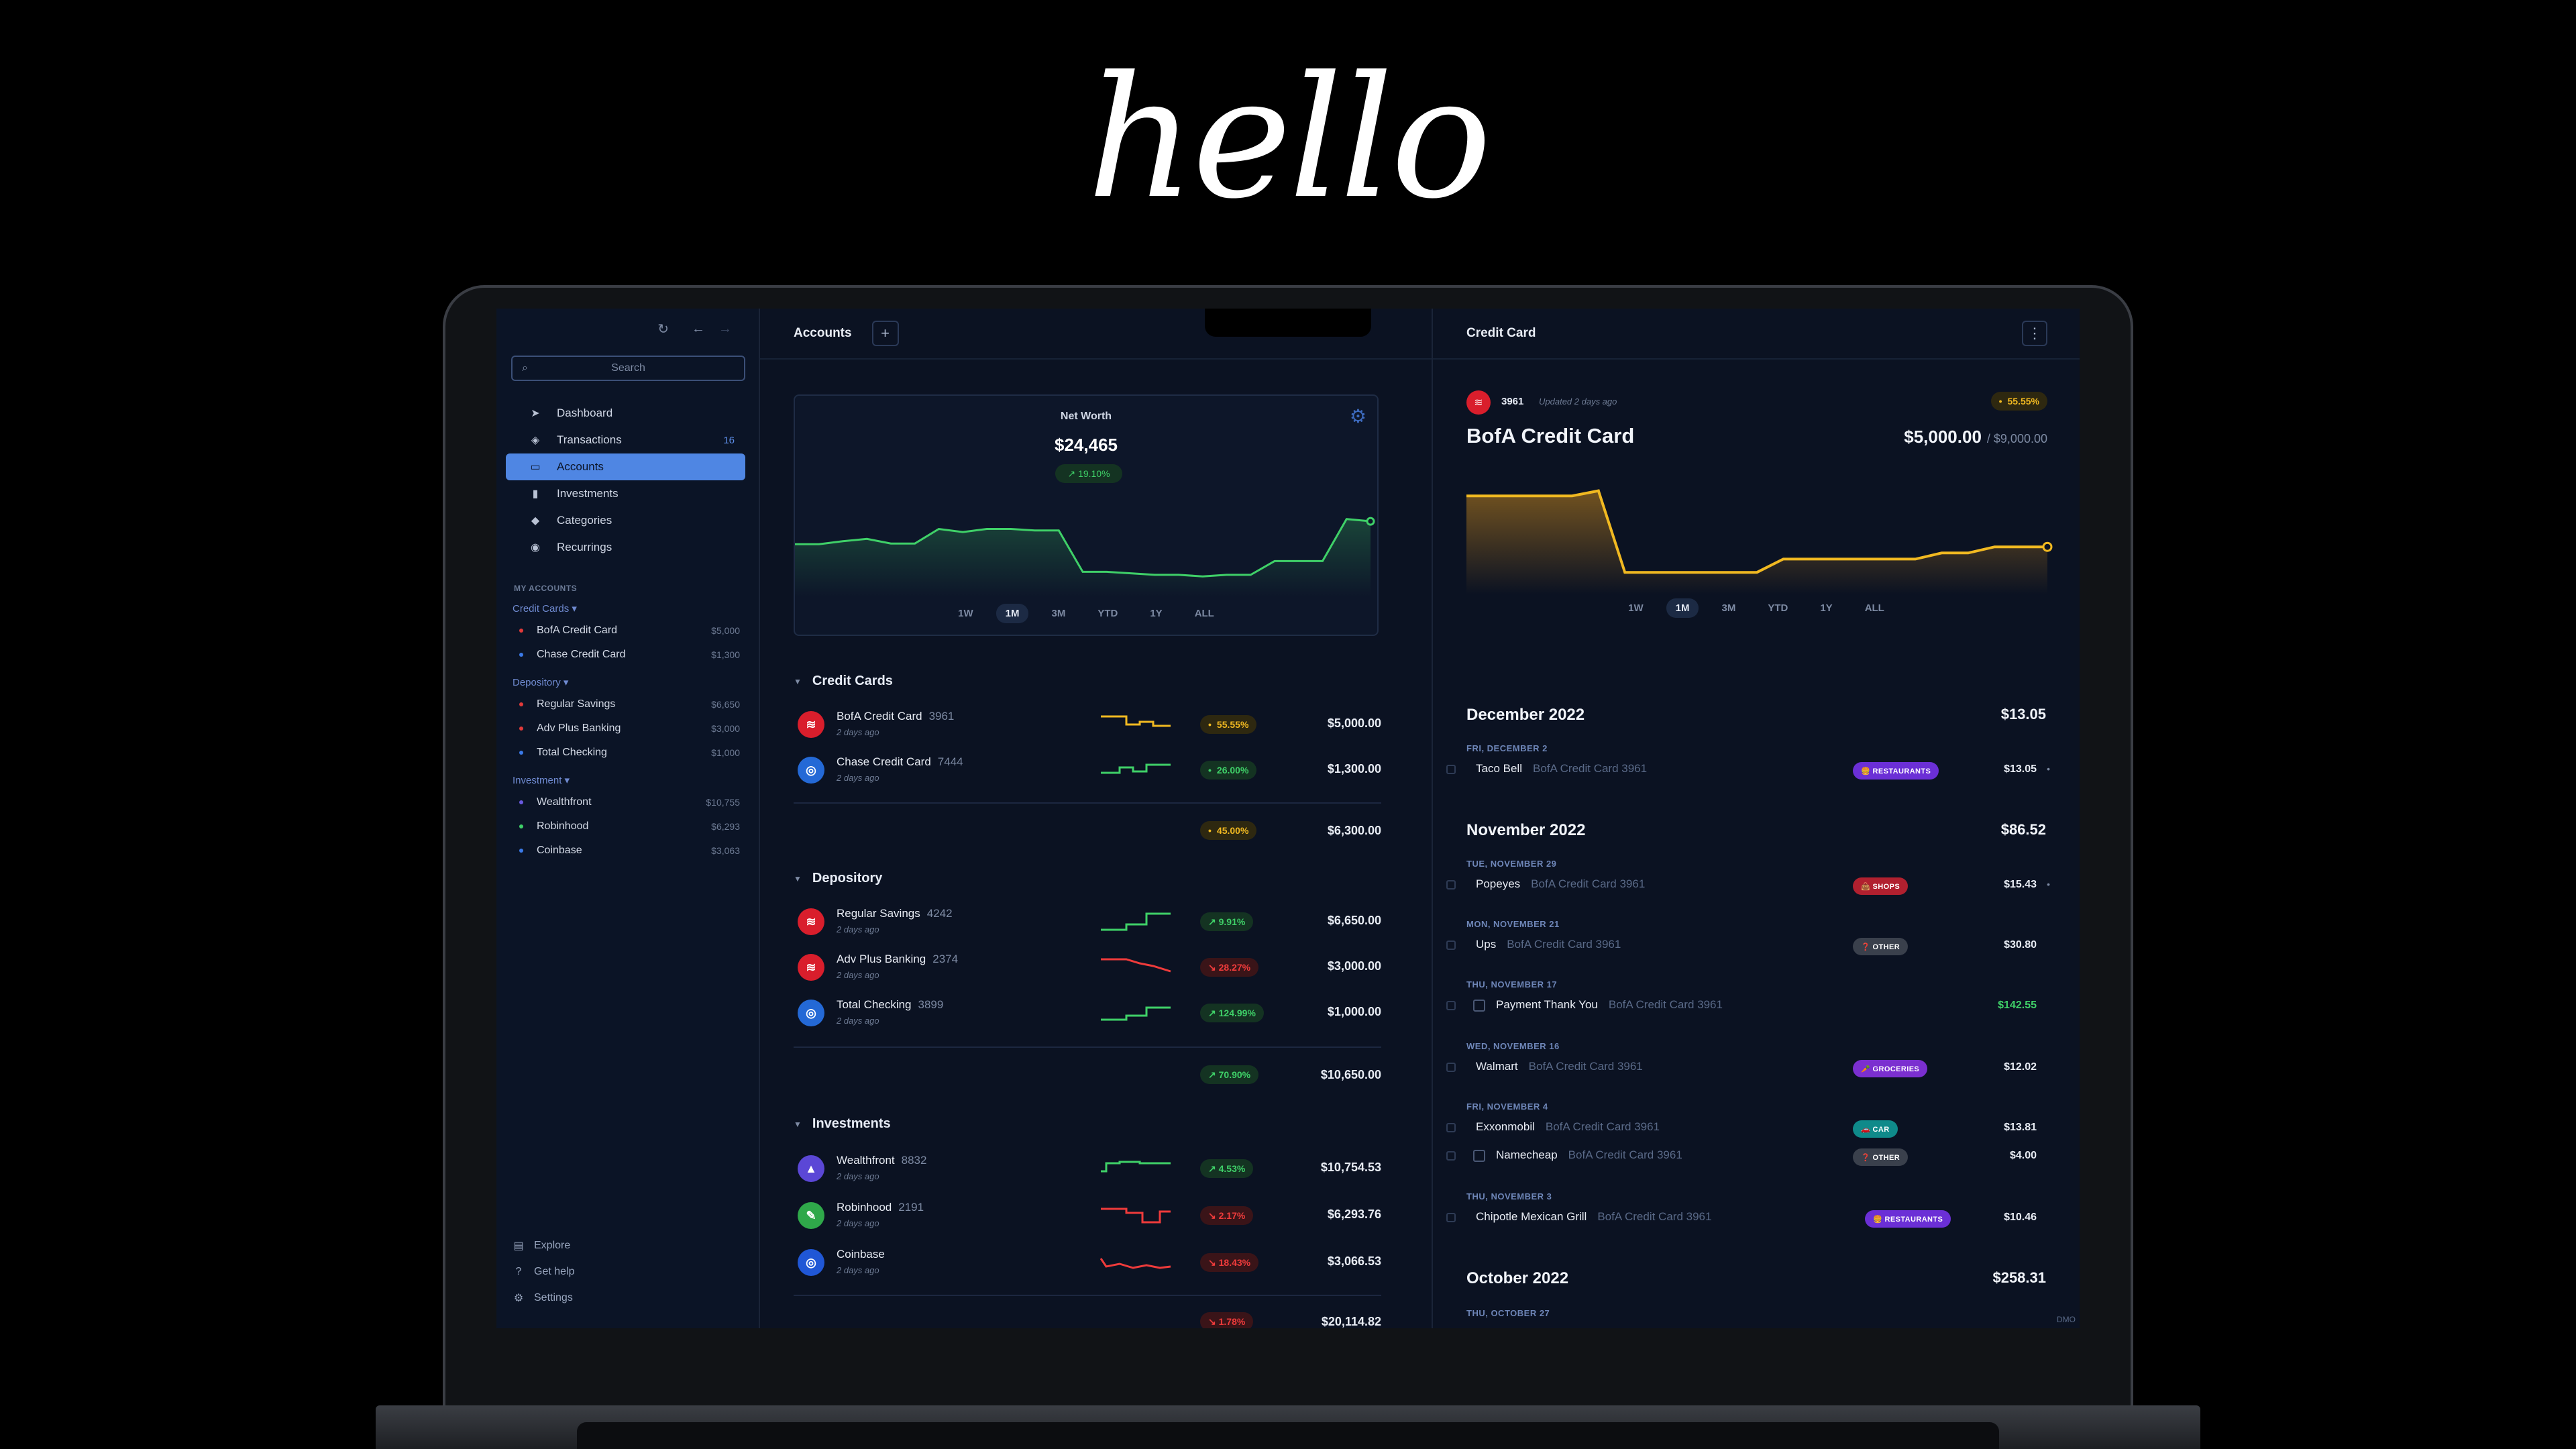  What do you see at coordinates (1890, 1068) in the screenshot?
I see `category-tag: 🥕 GROCERIES` at bounding box center [1890, 1068].